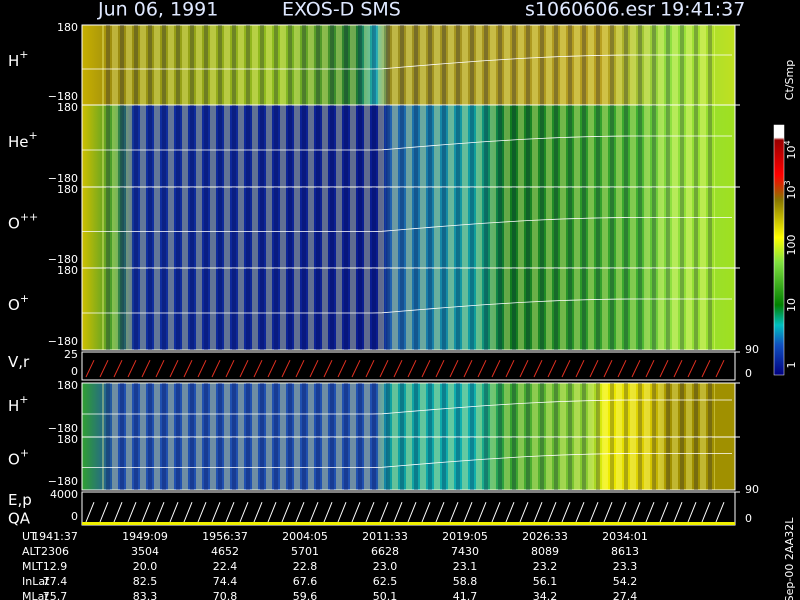 Image resolution: width=800 pixels, height=600 pixels. I want to click on footer-value: 59.6, so click(305, 595).